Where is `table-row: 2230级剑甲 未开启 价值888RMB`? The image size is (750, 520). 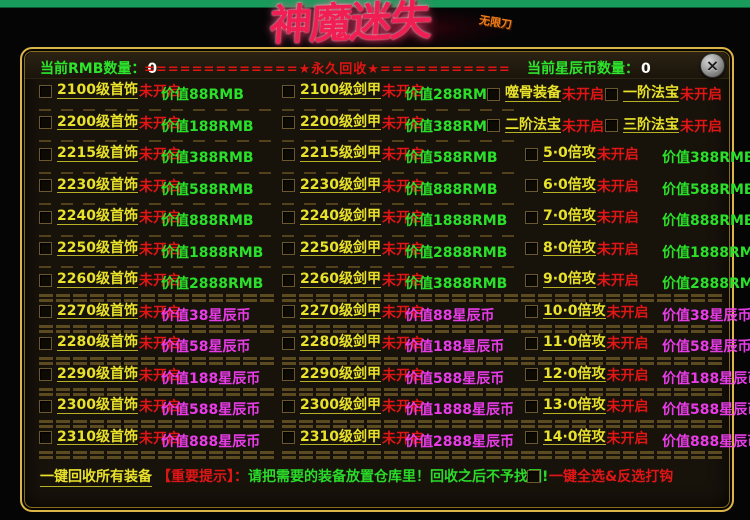
table-row: 2230级剑甲 未开启 价值888RMB is located at coordinates (403, 193).